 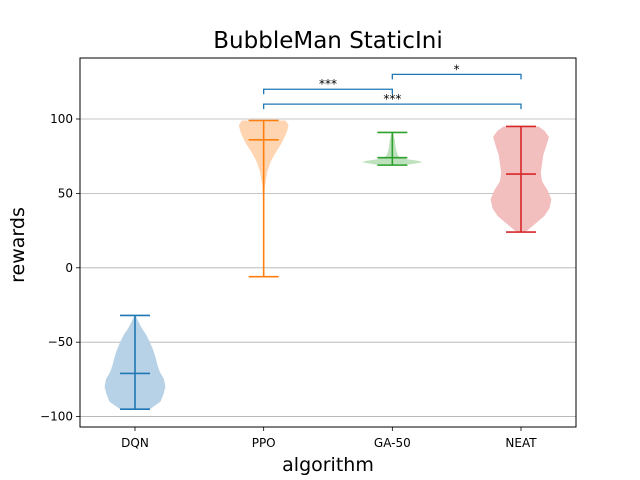 What do you see at coordinates (327, 41) in the screenshot?
I see `chart-title: BubbleMan StaticIni` at bounding box center [327, 41].